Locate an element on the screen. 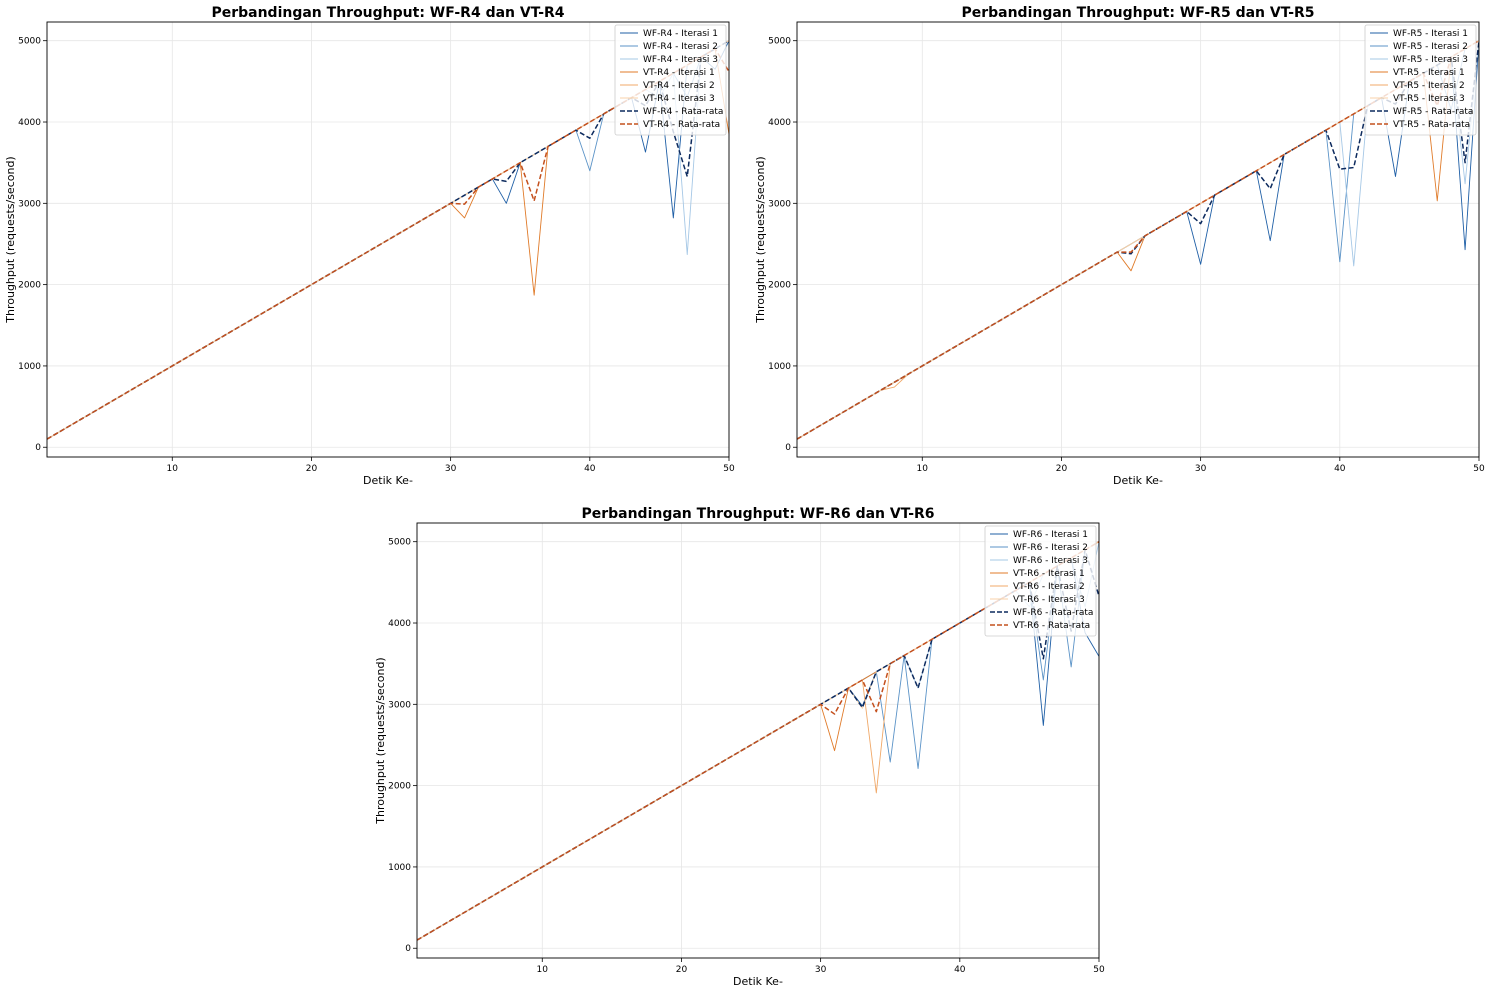 The height and width of the screenshot is (993, 1491). legend-label: VT-R5 - Iterasi 1 is located at coordinates (1429, 73).